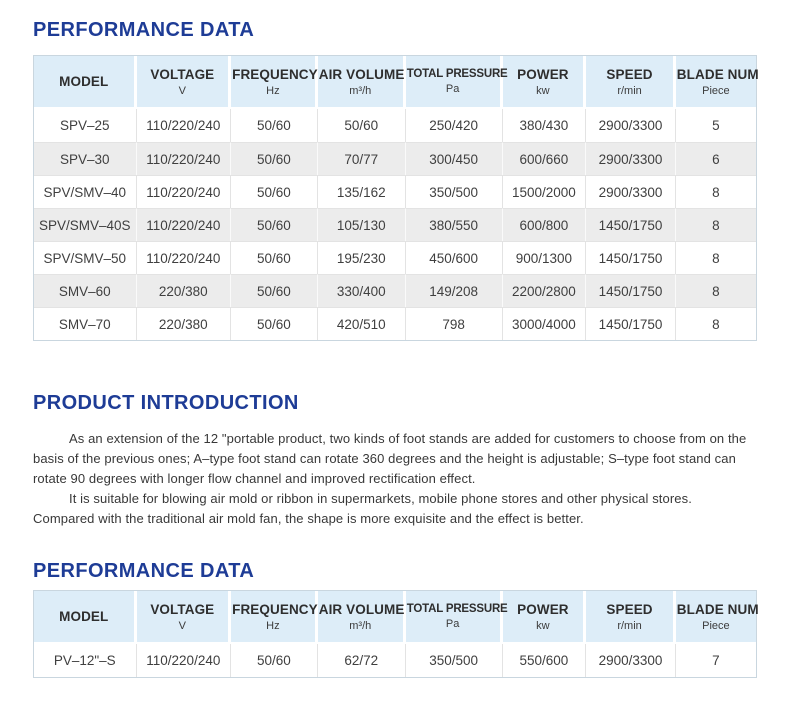 The height and width of the screenshot is (721, 790). I want to click on table-cell: 5, so click(715, 125).